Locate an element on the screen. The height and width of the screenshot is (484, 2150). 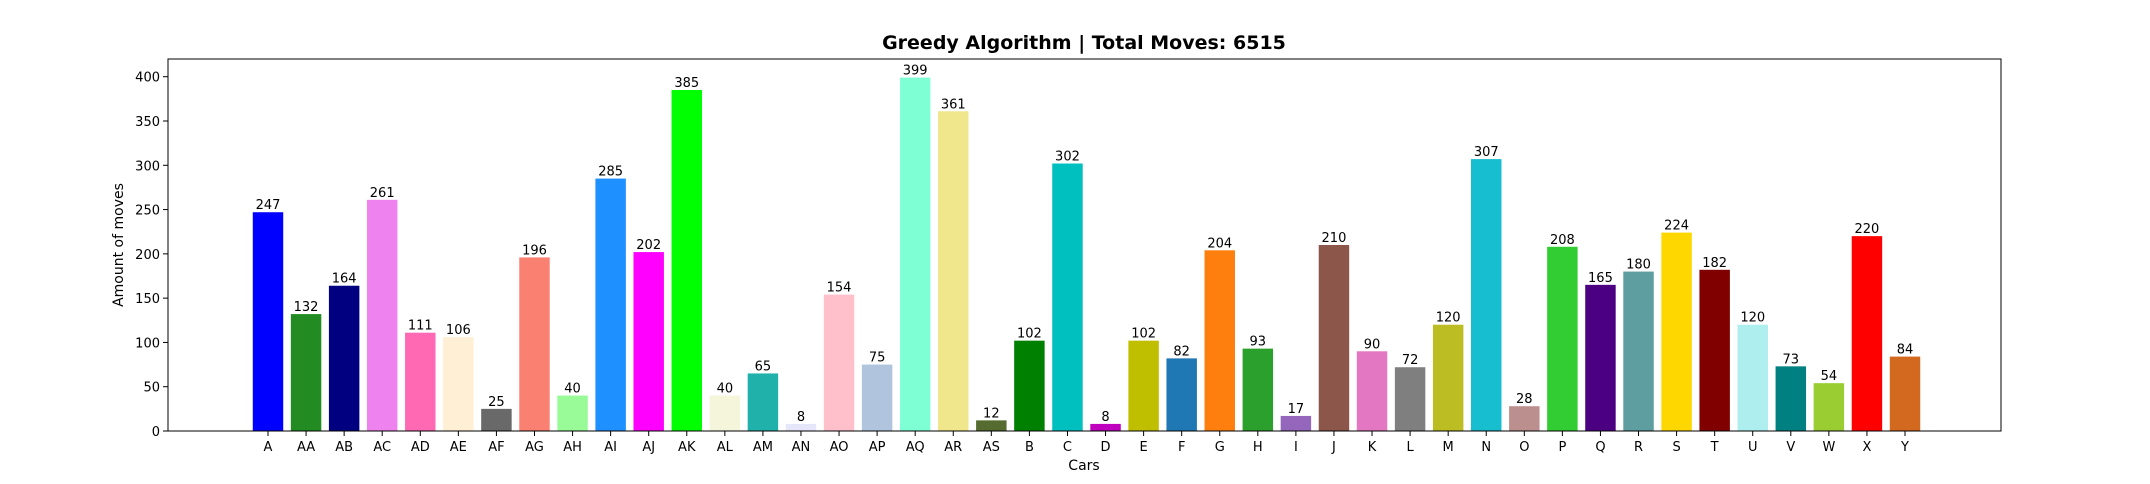
bar-value-label-L: 72 is located at coordinates (1410, 360).